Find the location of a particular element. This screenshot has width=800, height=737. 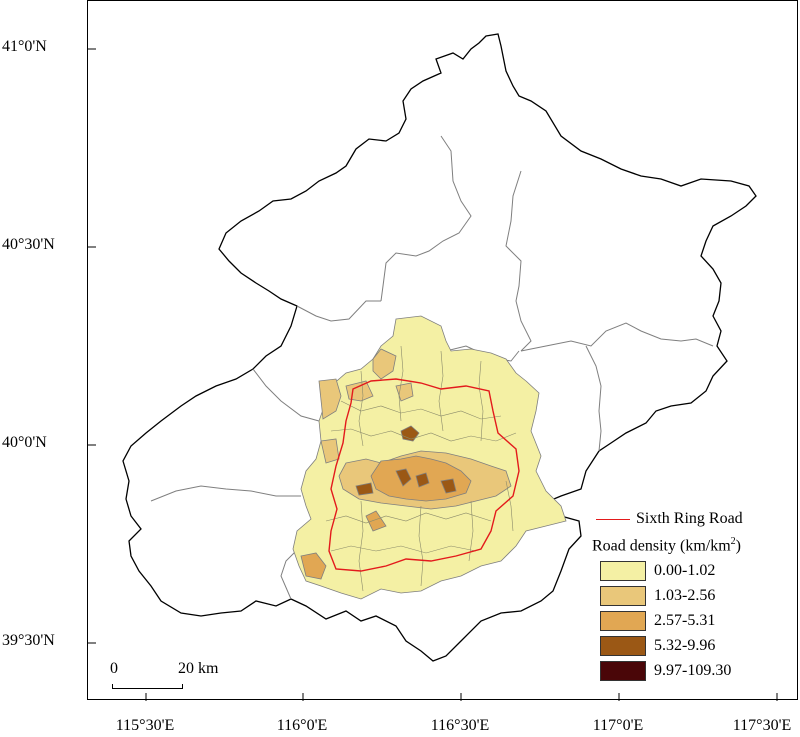

latitude-label: 41°0'N is located at coordinates (24, 46).